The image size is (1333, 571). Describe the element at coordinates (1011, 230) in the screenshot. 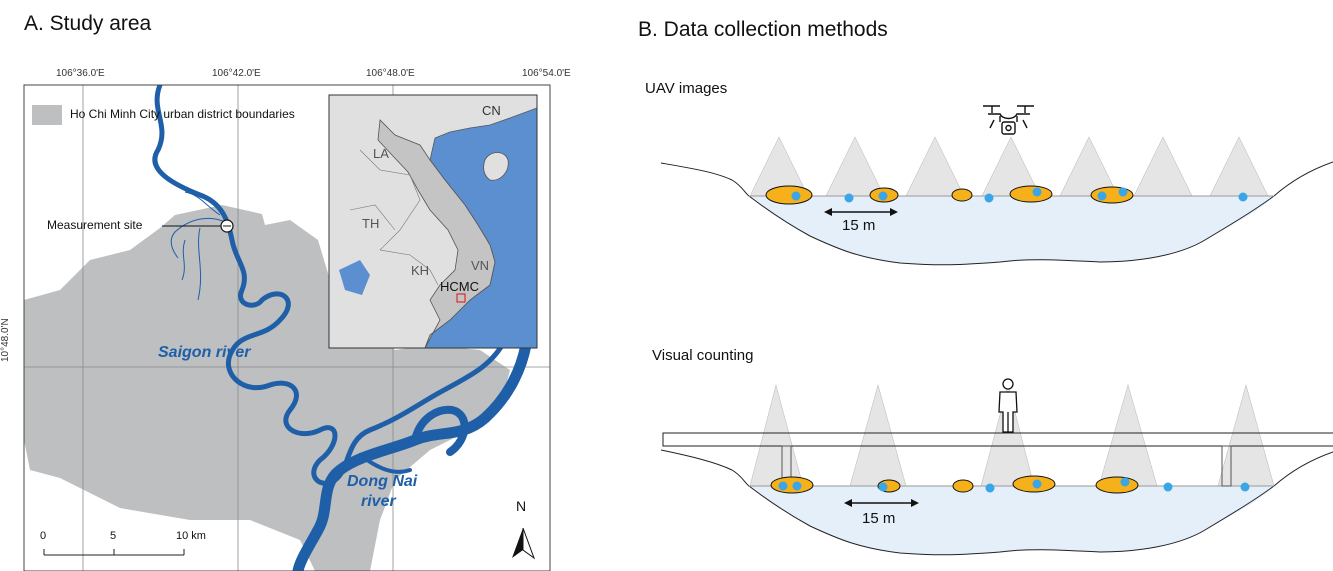

I see `uav-river-water` at that location.